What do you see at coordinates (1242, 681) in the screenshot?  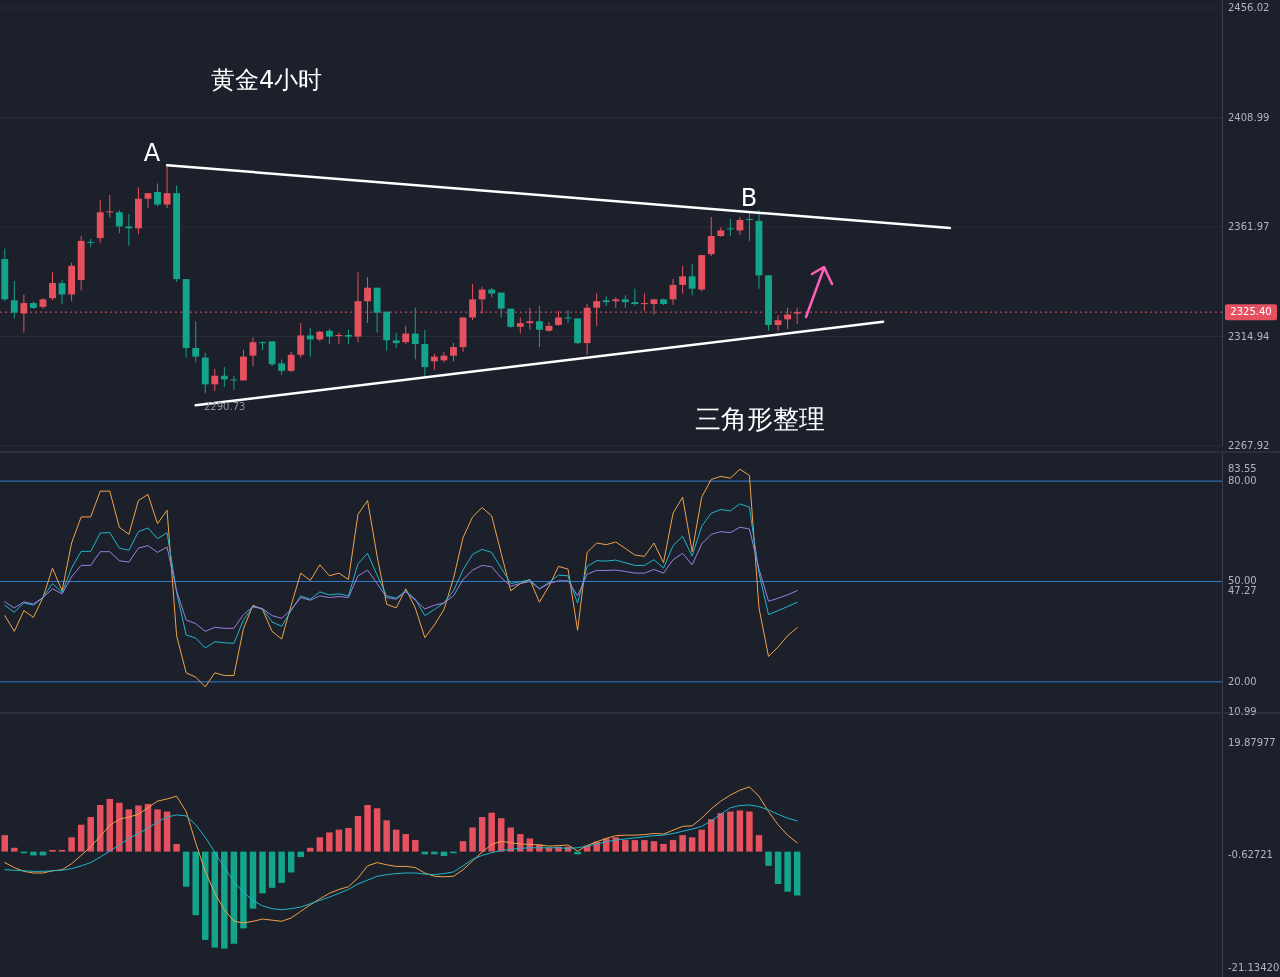 I see `y-tick-label: 20.00` at bounding box center [1242, 681].